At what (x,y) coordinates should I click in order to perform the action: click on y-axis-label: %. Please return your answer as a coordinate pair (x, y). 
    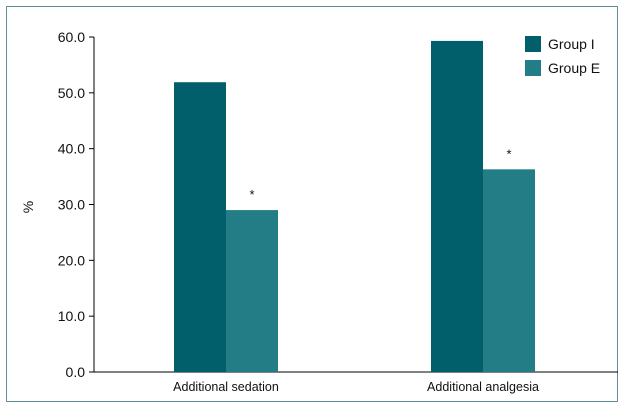
    Looking at the image, I should click on (28, 207).